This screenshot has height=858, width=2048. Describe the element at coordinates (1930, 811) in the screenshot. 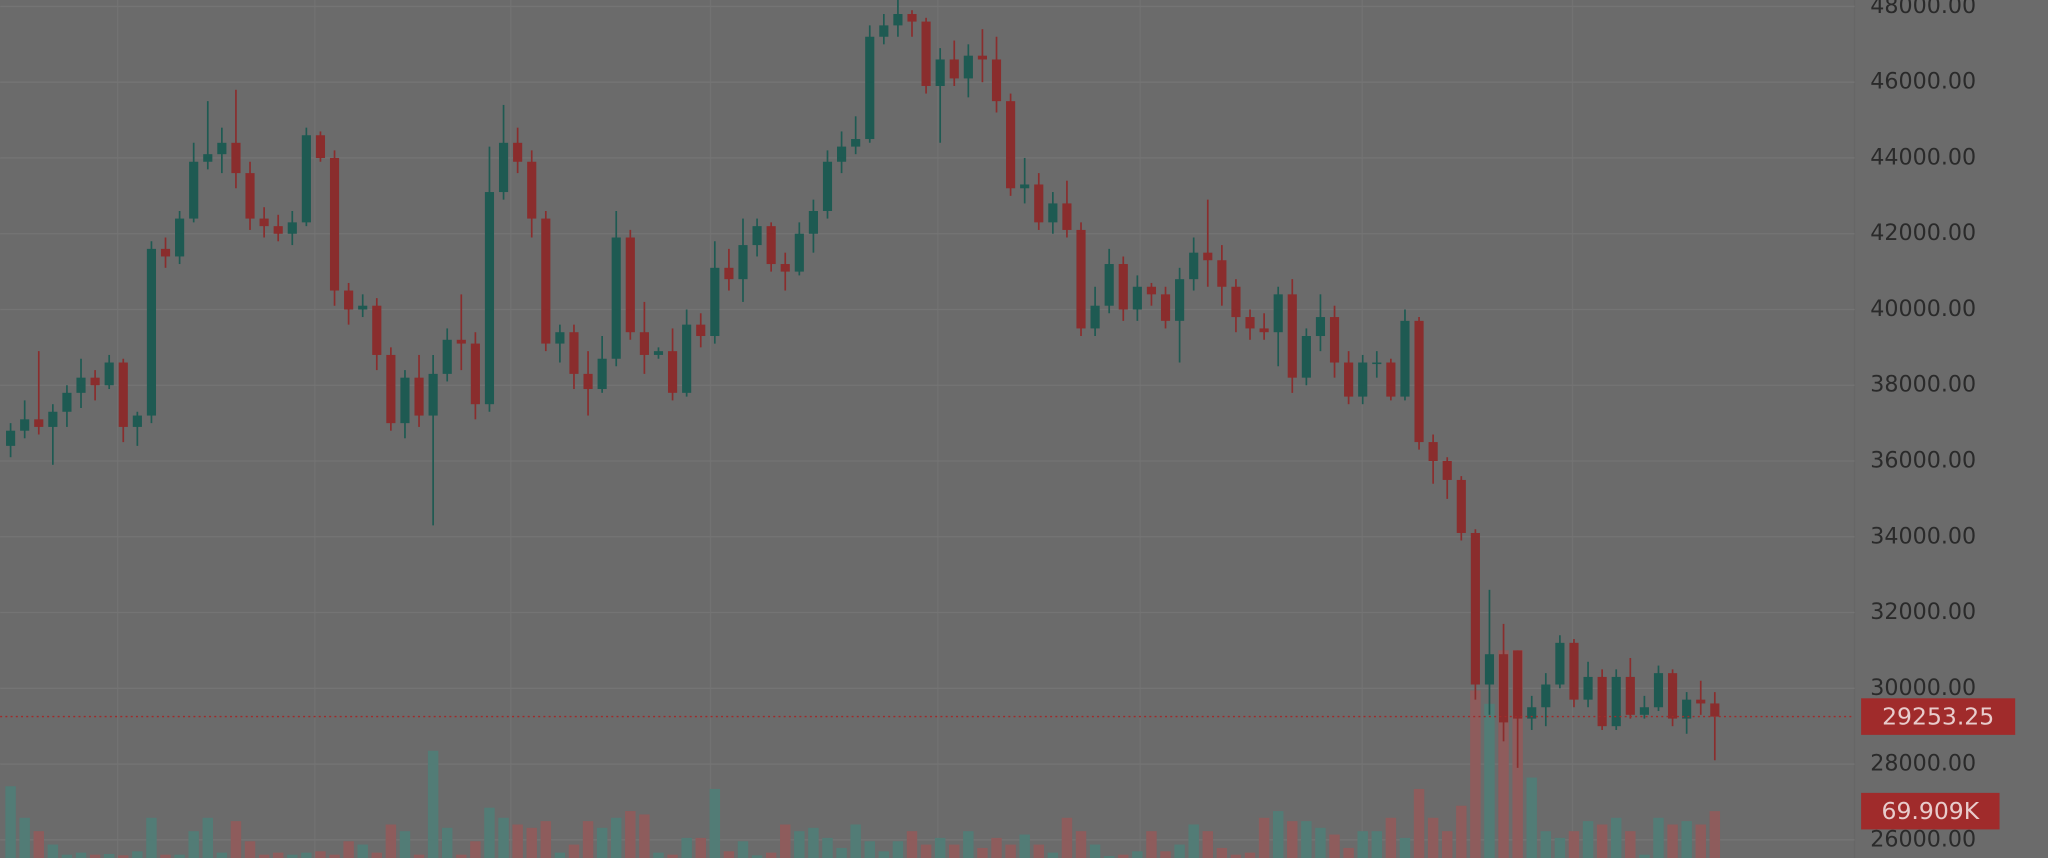

I see `last-volume-label: 69.909K` at that location.